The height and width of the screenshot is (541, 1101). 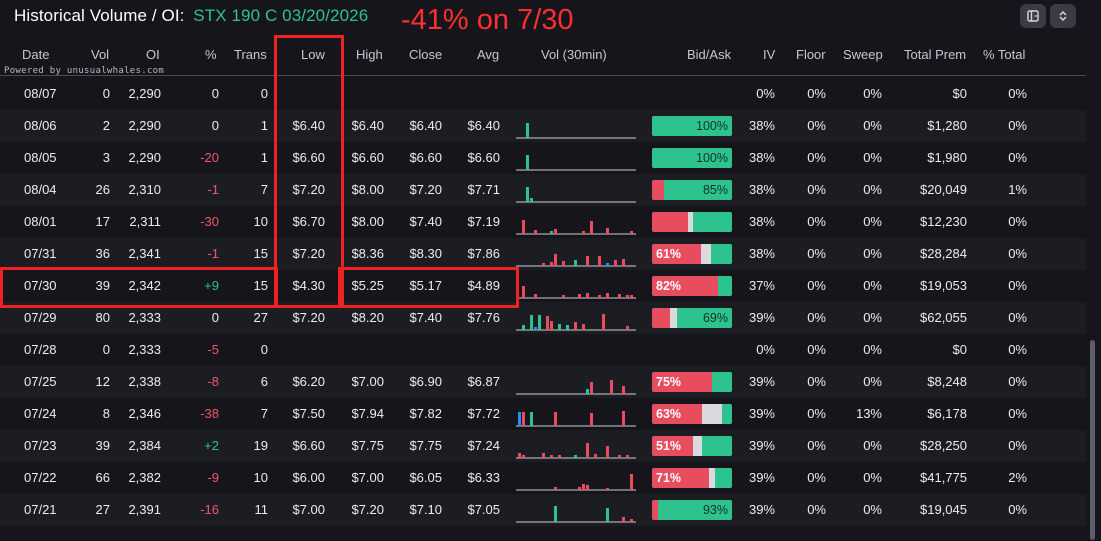 I want to click on cell-oi: 2,391, so click(x=144, y=509).